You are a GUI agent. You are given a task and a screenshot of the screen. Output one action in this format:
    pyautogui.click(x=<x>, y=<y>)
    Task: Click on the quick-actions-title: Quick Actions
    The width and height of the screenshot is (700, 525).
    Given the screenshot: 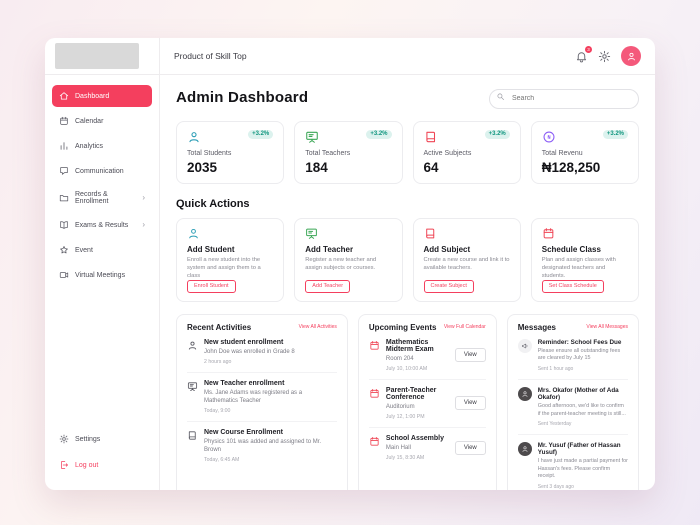 What is the action you would take?
    pyautogui.click(x=213, y=203)
    